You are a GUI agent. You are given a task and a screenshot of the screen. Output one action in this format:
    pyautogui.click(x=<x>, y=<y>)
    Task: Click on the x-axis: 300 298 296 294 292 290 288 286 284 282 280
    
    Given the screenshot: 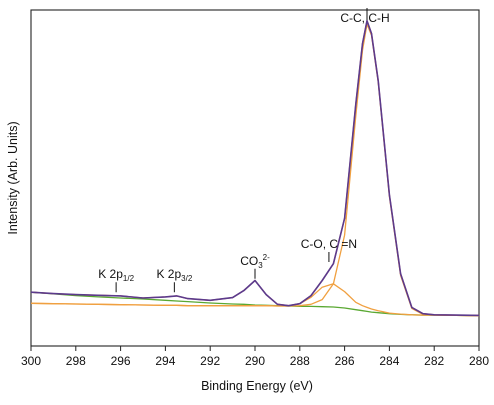 What is the action you would take?
    pyautogui.click(x=255, y=357)
    